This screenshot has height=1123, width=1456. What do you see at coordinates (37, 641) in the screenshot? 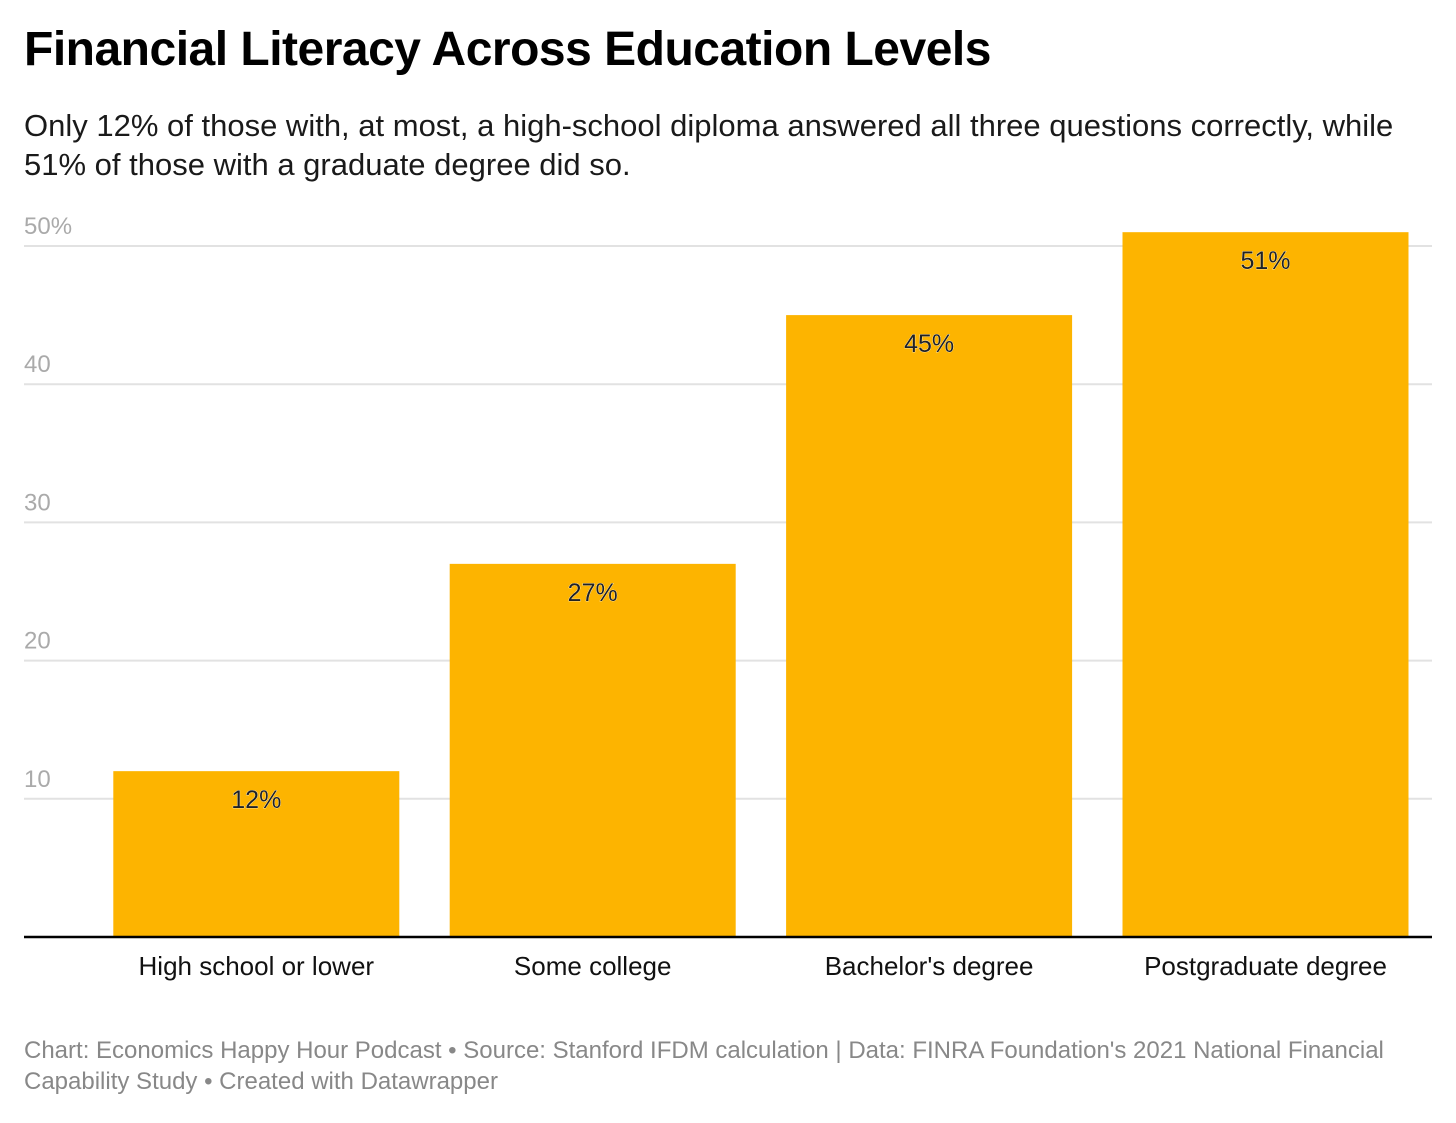
I see `y-tick-label: 20` at bounding box center [37, 641].